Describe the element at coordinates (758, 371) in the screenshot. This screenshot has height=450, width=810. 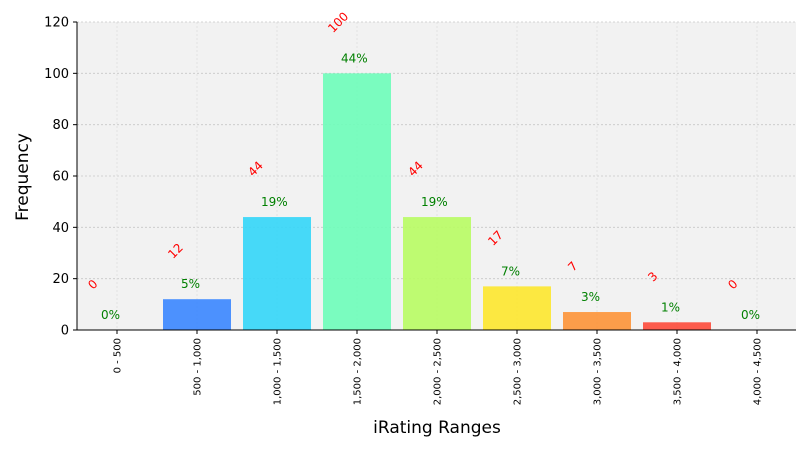
I see `x-tick-label: 4,000 - 4,500` at that location.